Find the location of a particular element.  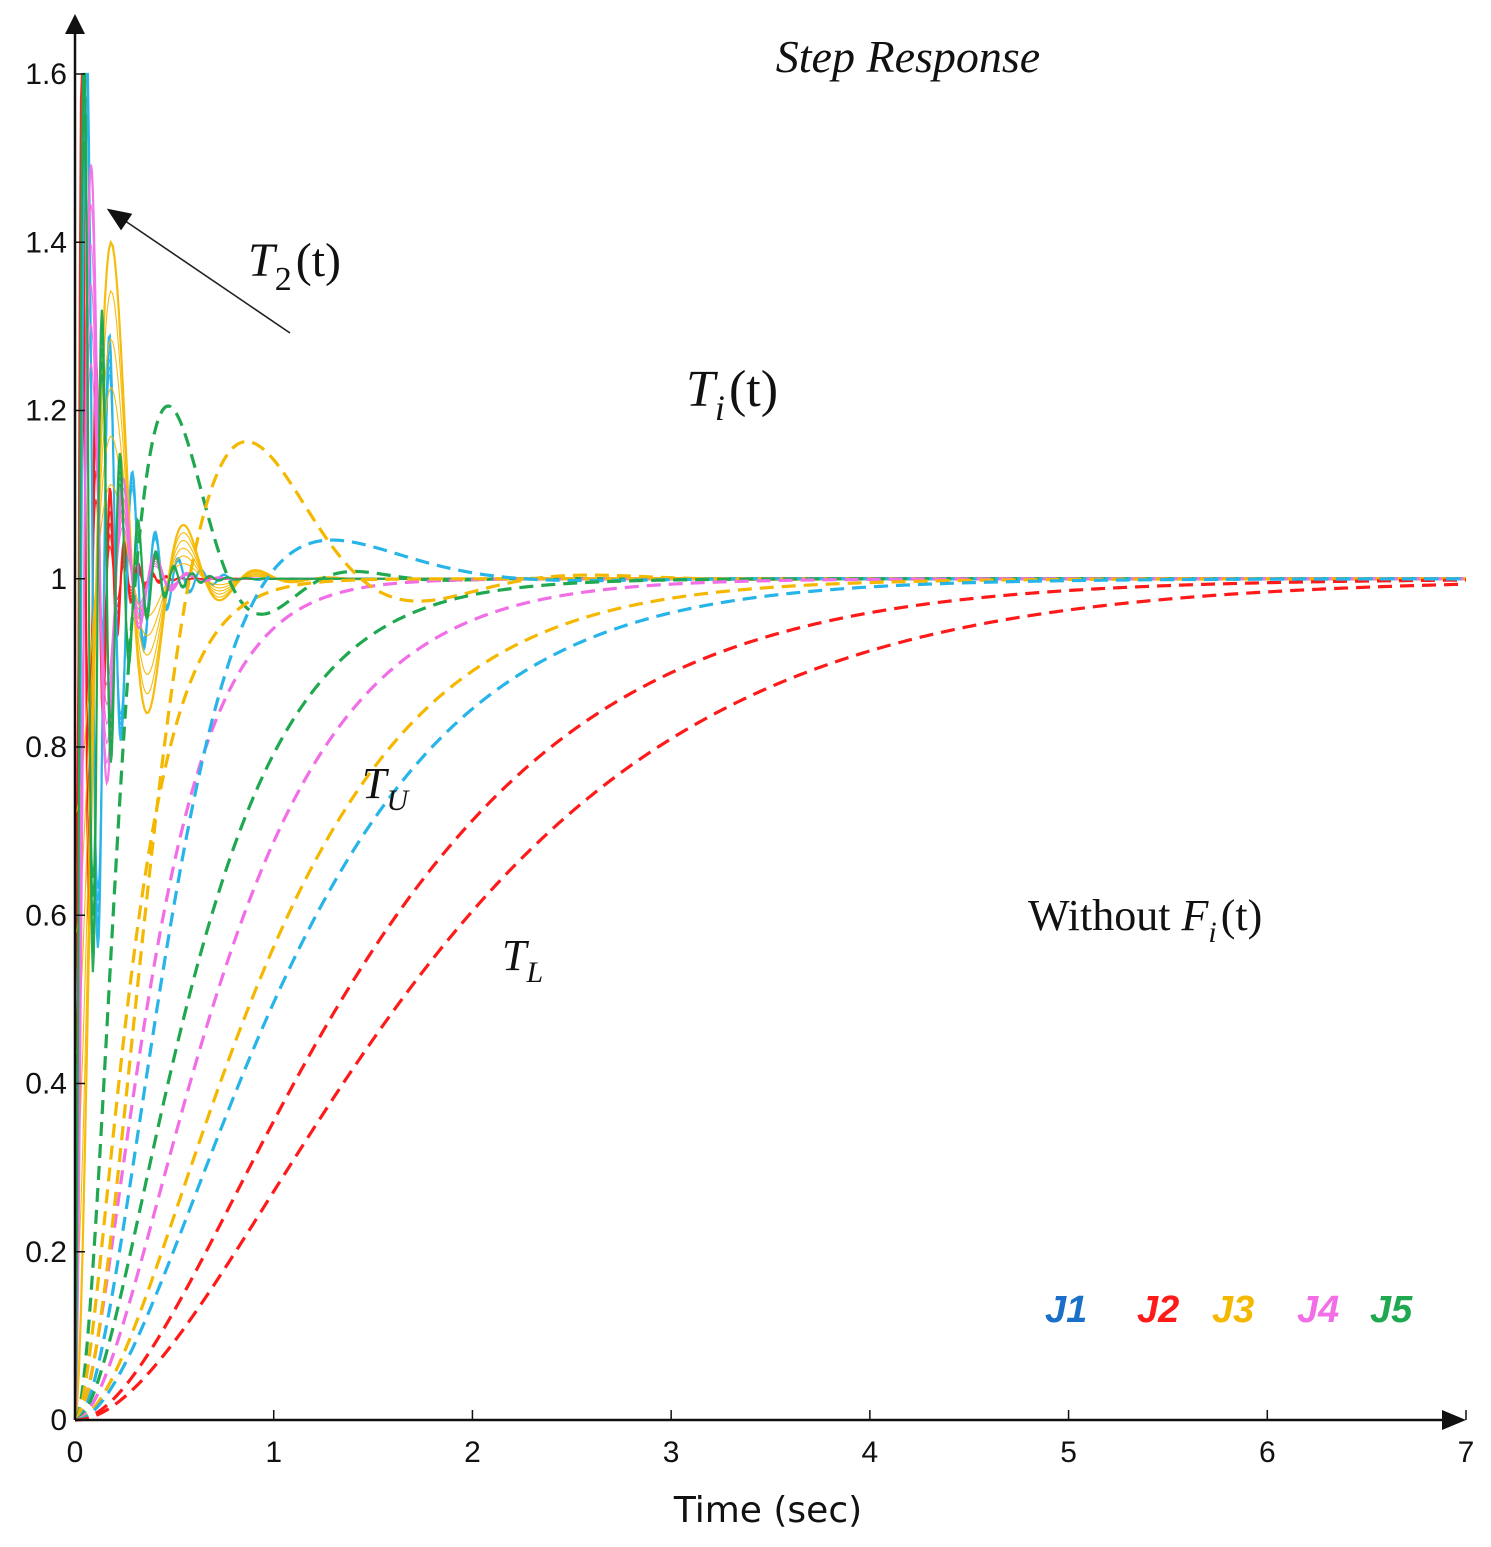

t2-arrow is located at coordinates (198, 271).